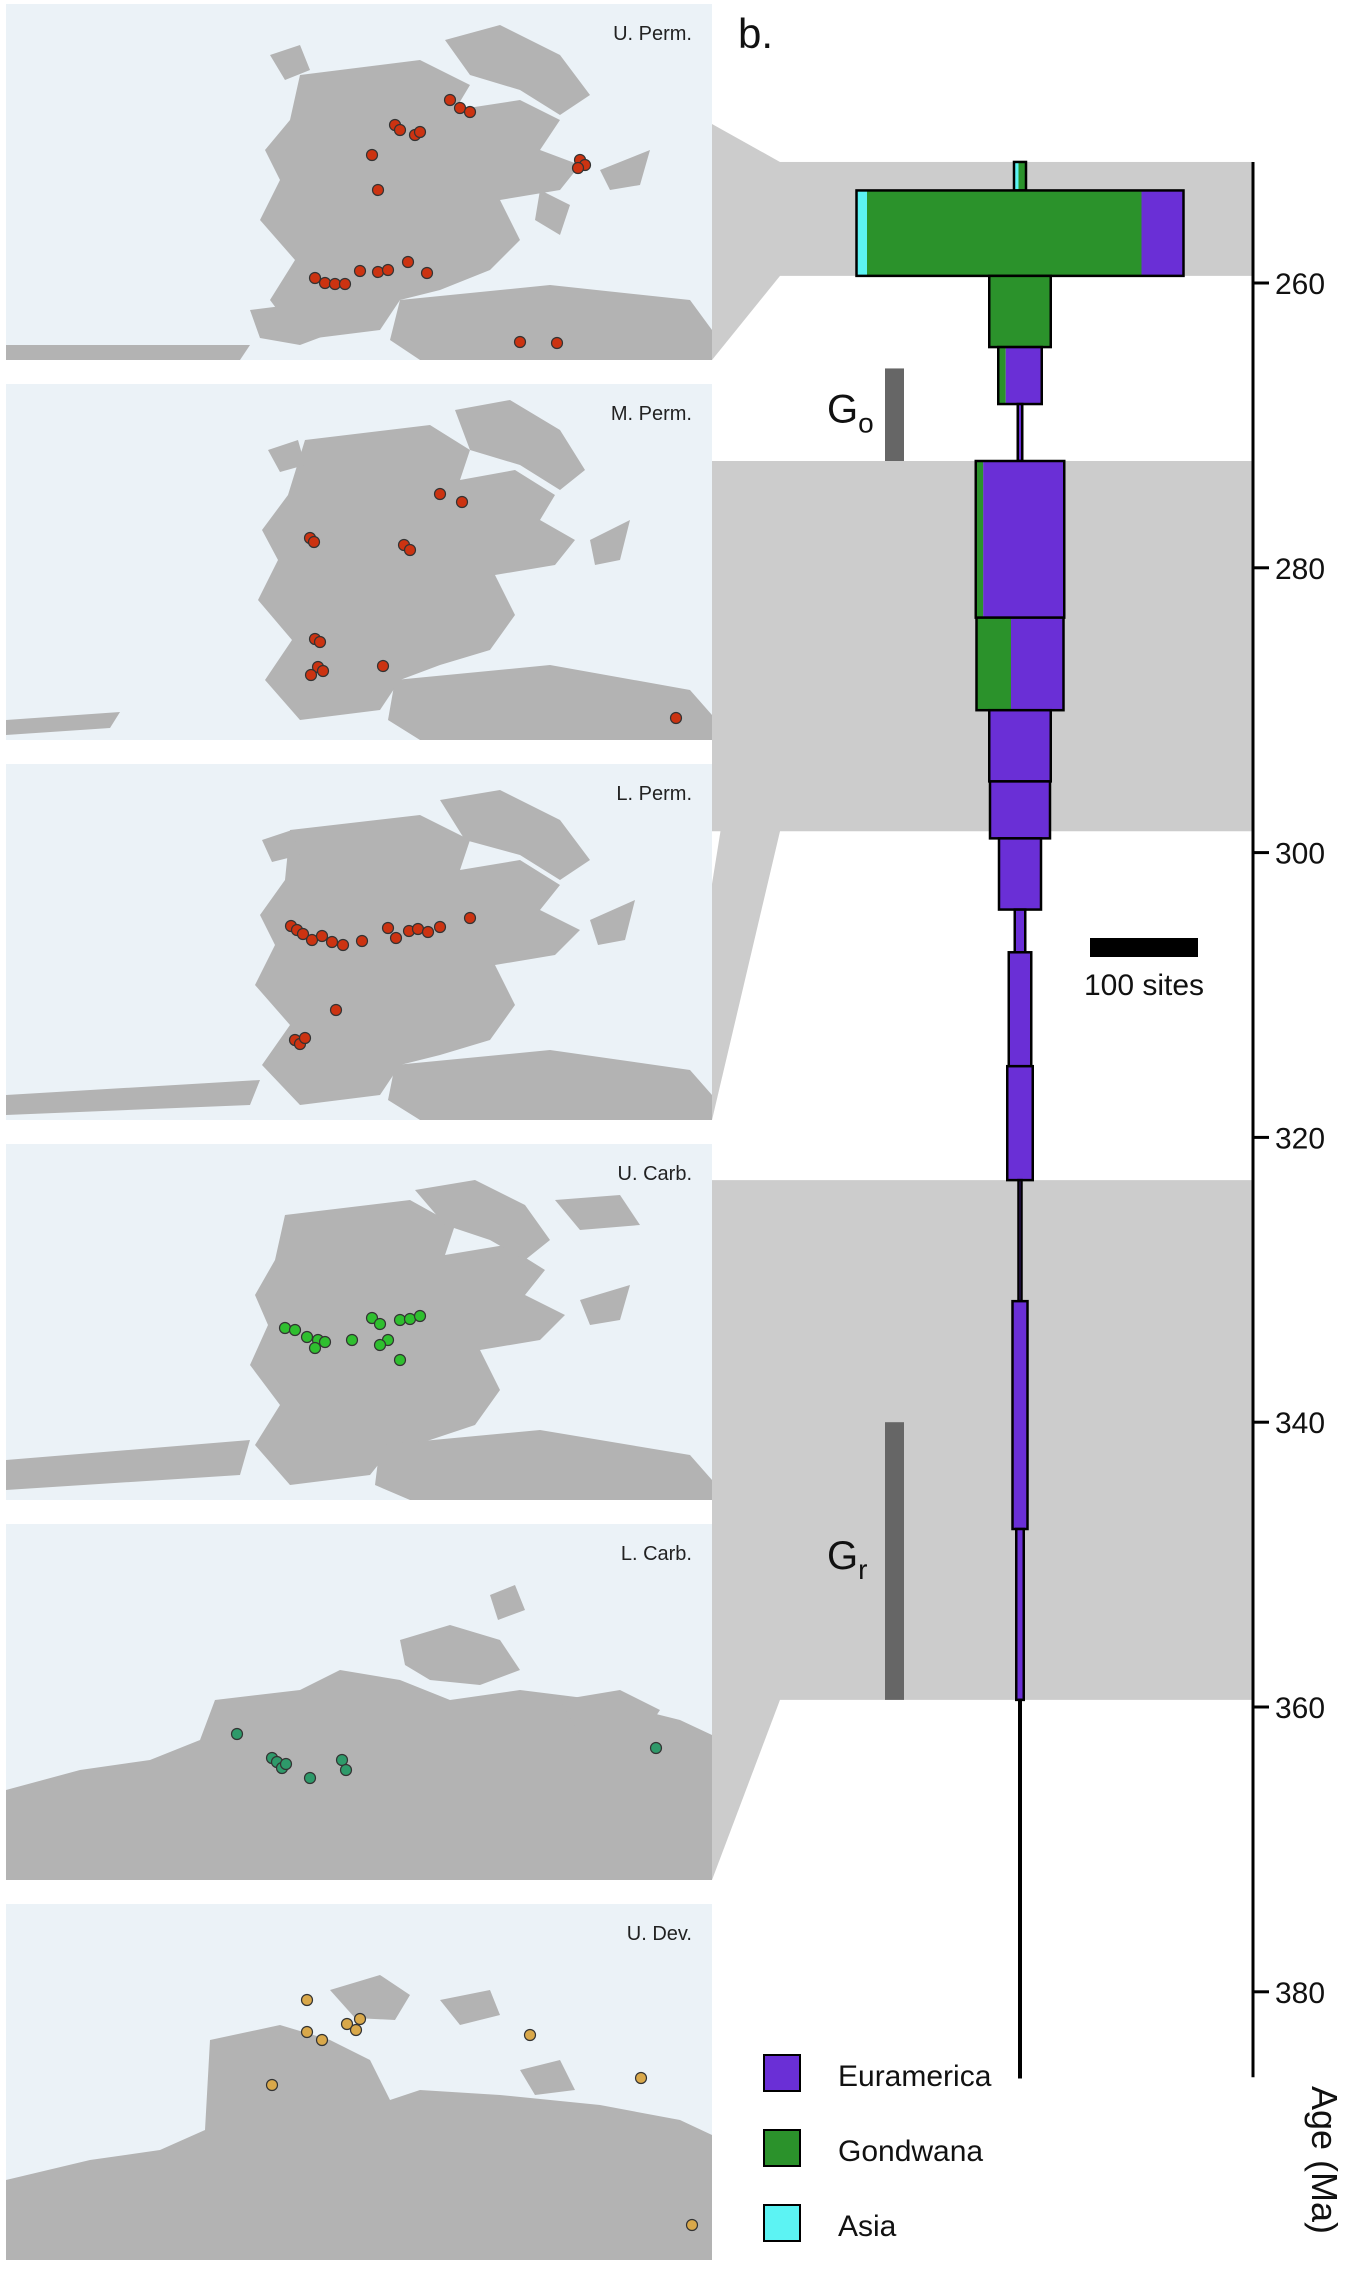  Describe the element at coordinates (1300, 1708) in the screenshot. I see `y-tick-label: 360` at that location.